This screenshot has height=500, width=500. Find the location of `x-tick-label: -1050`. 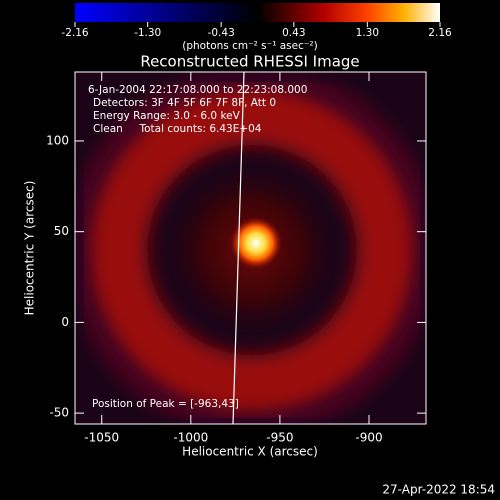

x-tick-label: -1050 is located at coordinates (101, 438).